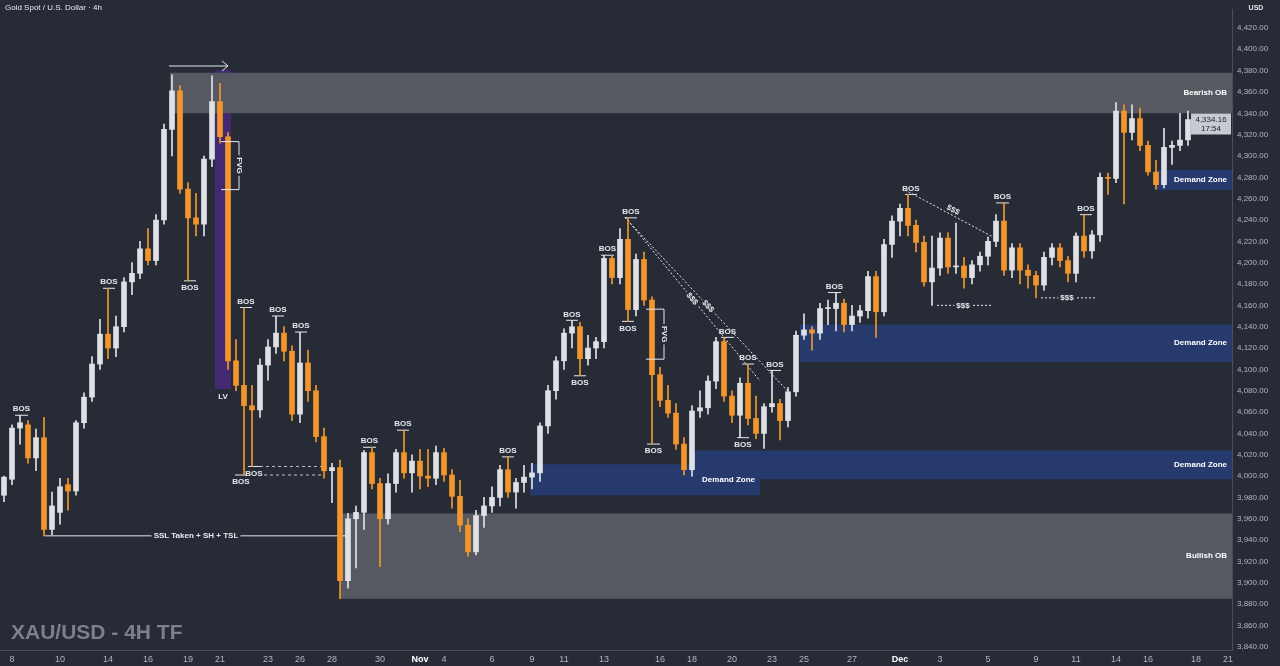 Image resolution: width=1280 pixels, height=666 pixels. I want to click on x-tick-label: 13, so click(604, 658).